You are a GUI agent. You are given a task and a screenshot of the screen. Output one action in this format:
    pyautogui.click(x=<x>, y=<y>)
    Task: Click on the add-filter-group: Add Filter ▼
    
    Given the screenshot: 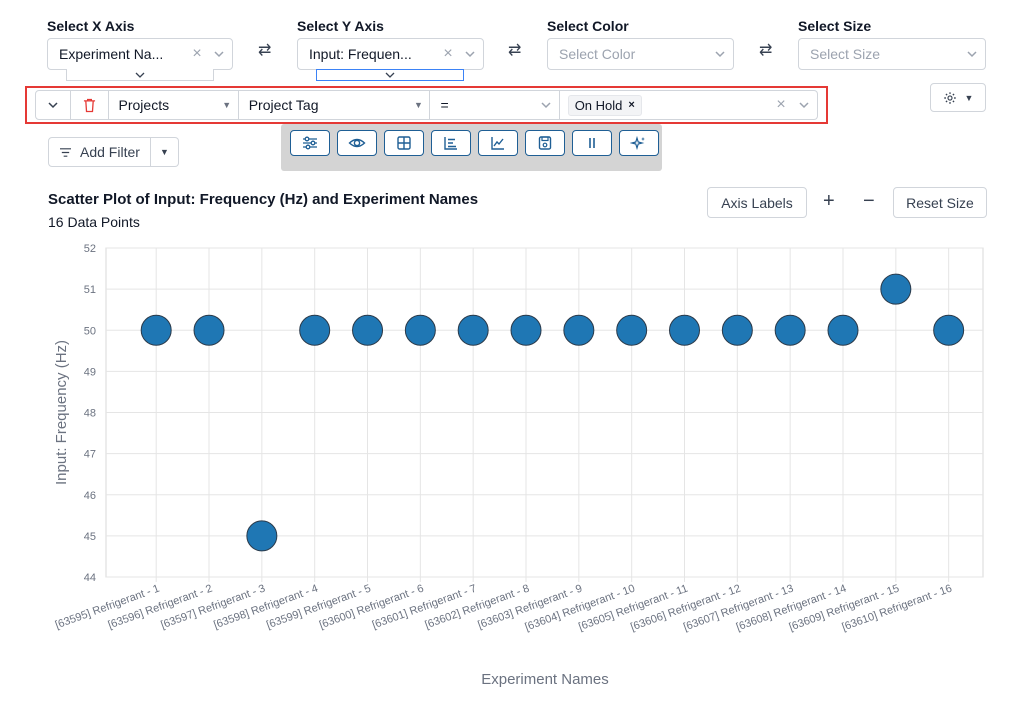 What is the action you would take?
    pyautogui.click(x=113, y=152)
    